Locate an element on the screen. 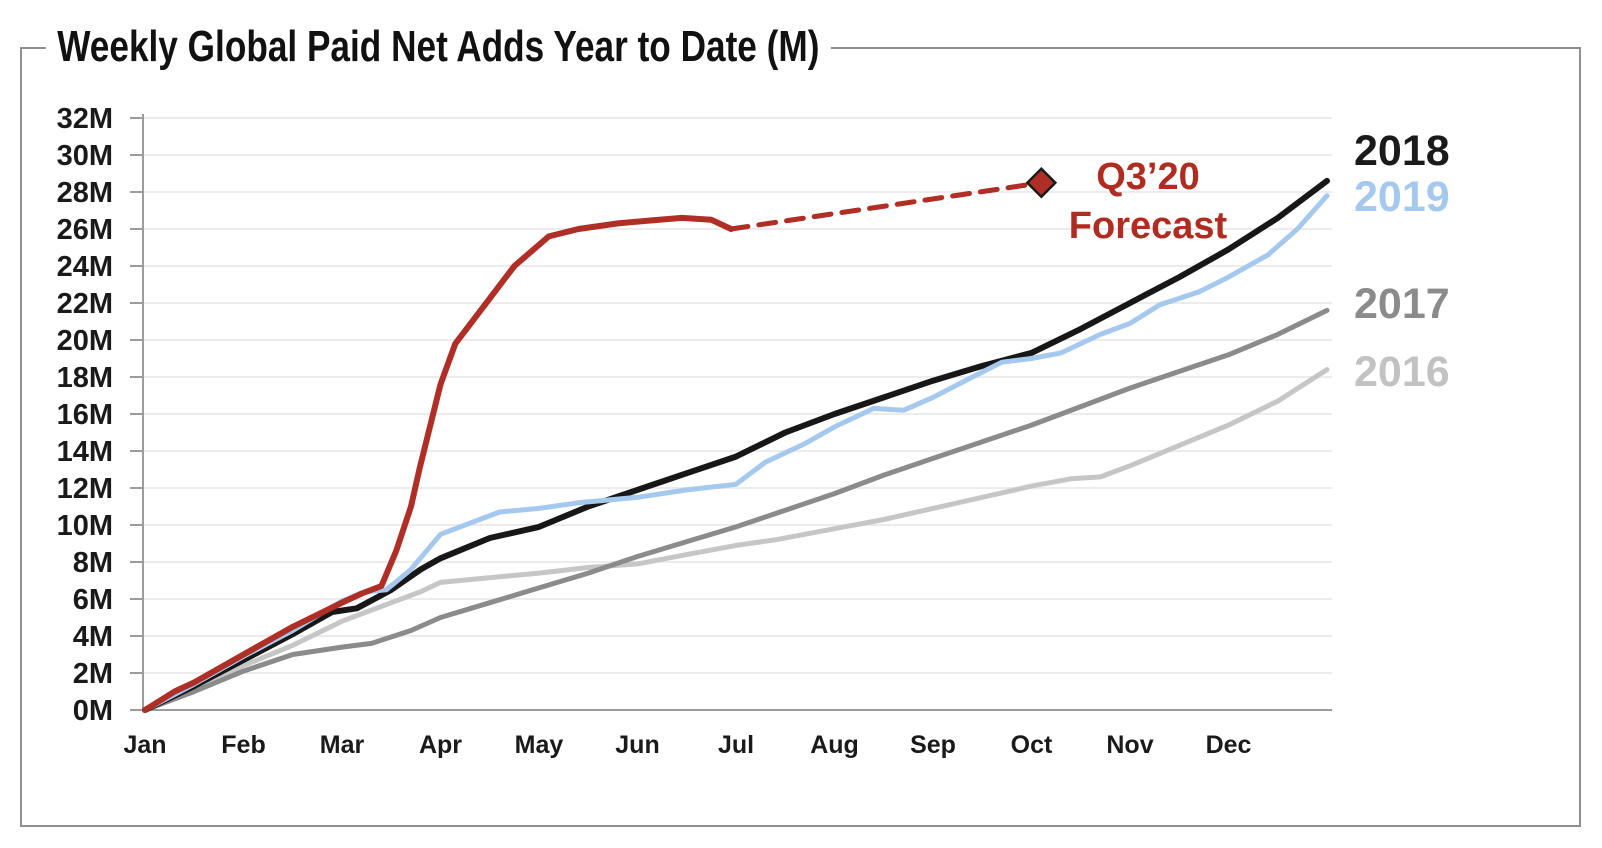 This screenshot has width=1602, height=848. y-axis-label: 6M is located at coordinates (93, 600).